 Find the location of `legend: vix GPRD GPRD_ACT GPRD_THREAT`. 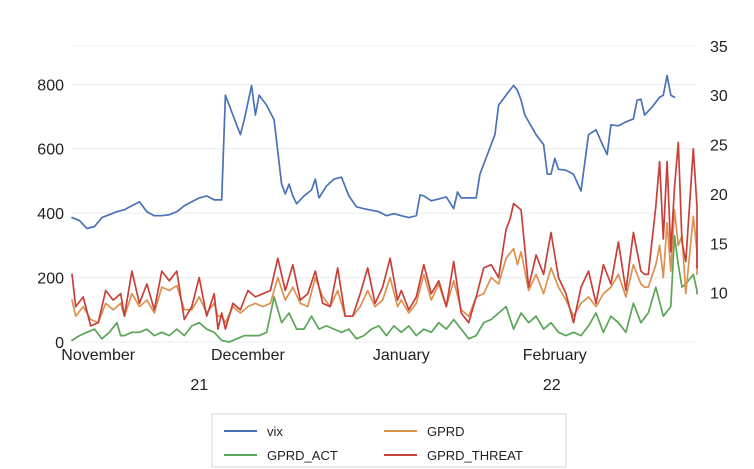

legend: vix GPRD GPRD_ACT GPRD_THREAT is located at coordinates (389, 440).